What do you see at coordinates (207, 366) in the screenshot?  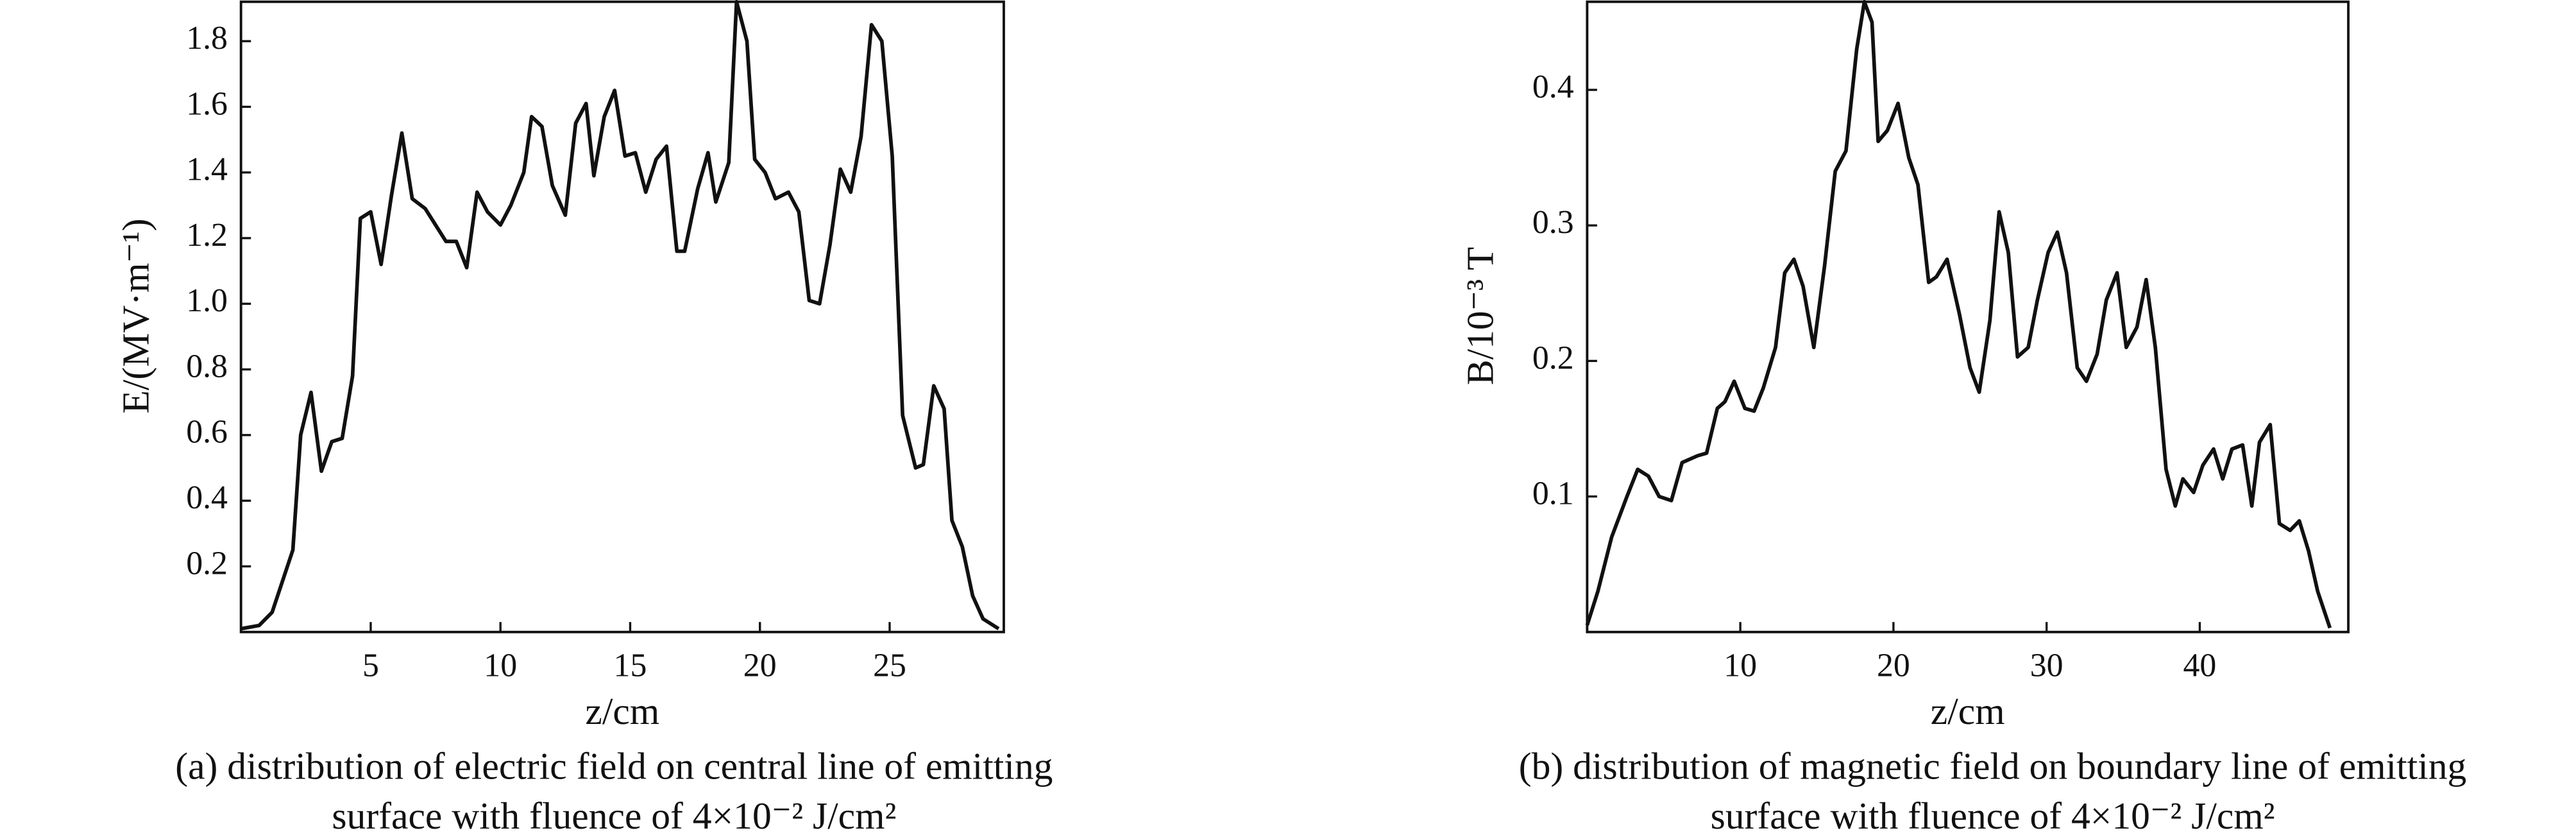 I see `y-tick-label: 0.8` at bounding box center [207, 366].